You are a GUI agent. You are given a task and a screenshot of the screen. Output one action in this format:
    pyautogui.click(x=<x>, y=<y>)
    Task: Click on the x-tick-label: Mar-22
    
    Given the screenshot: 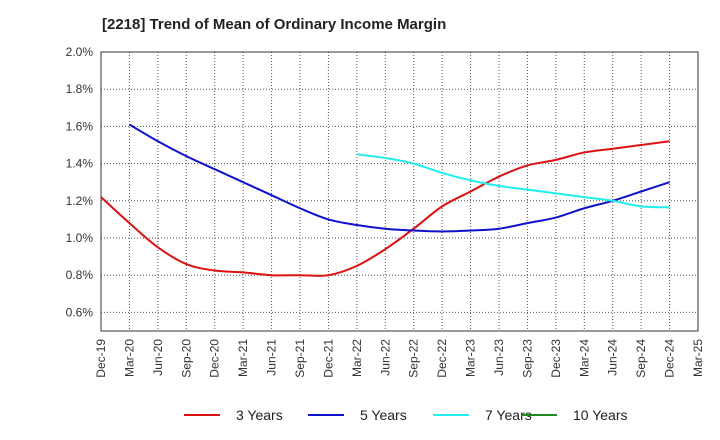 What is the action you would take?
    pyautogui.click(x=357, y=358)
    